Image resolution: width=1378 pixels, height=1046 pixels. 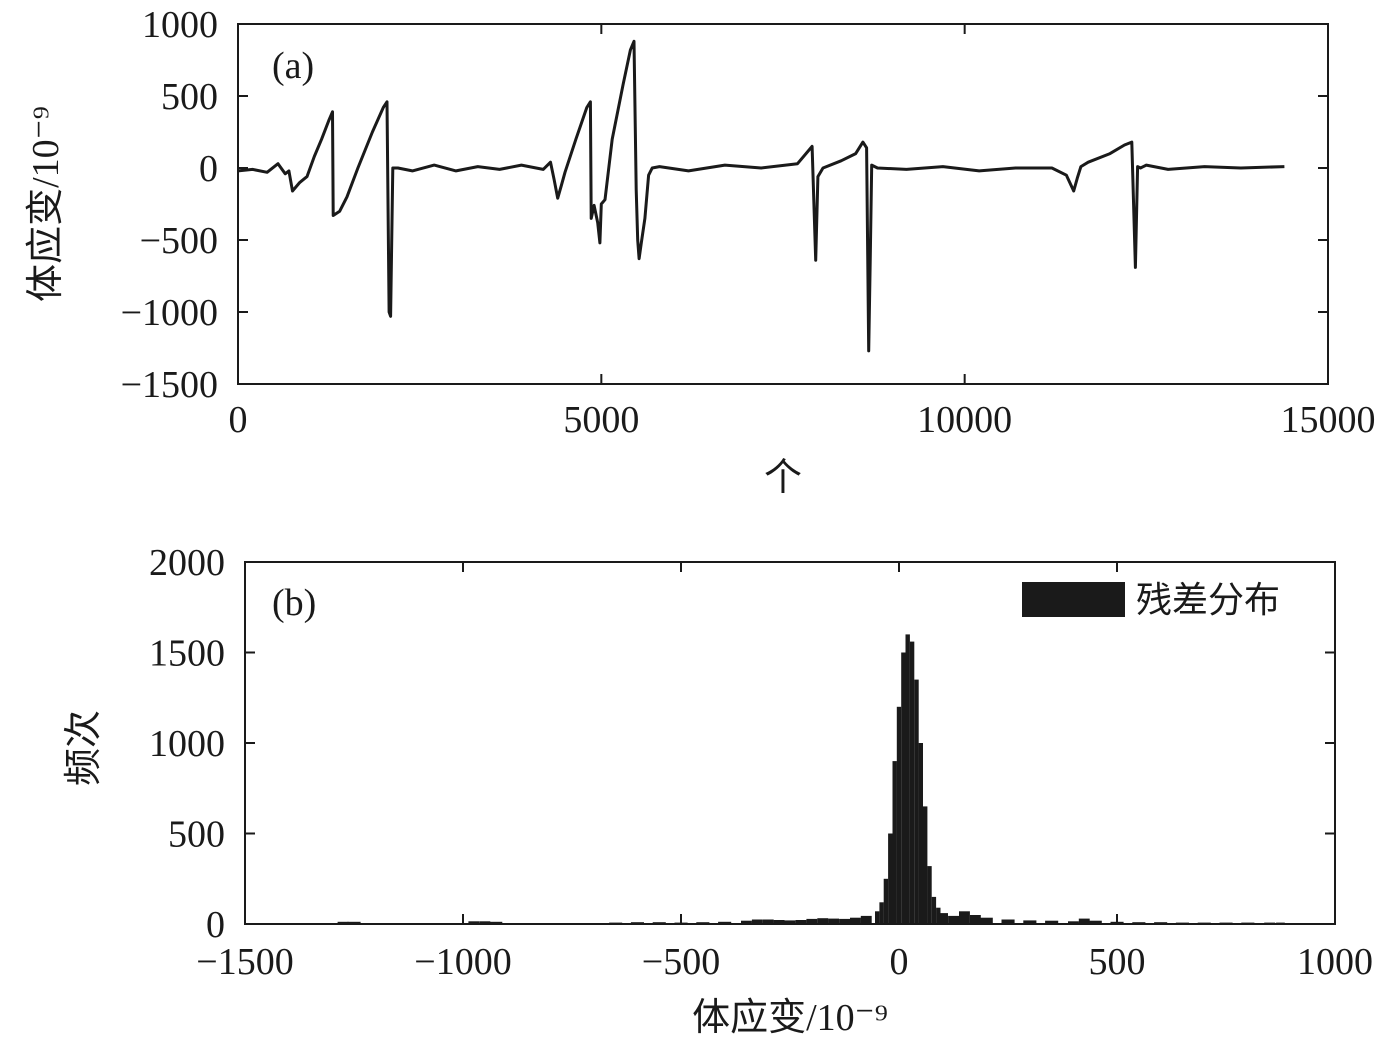 I want to click on legend-swatch, so click(x=1073, y=599).